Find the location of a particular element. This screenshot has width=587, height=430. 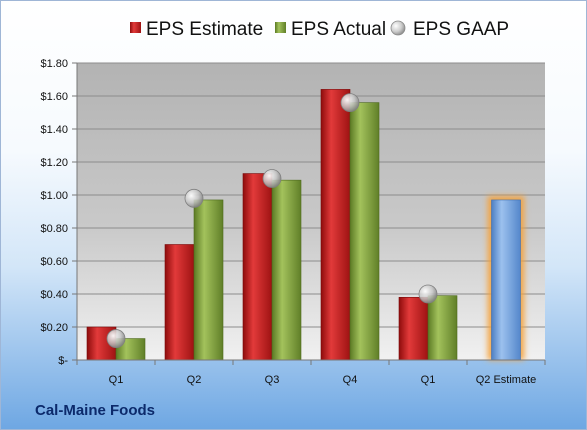

y-tick-label: $1.60 is located at coordinates (54, 97).